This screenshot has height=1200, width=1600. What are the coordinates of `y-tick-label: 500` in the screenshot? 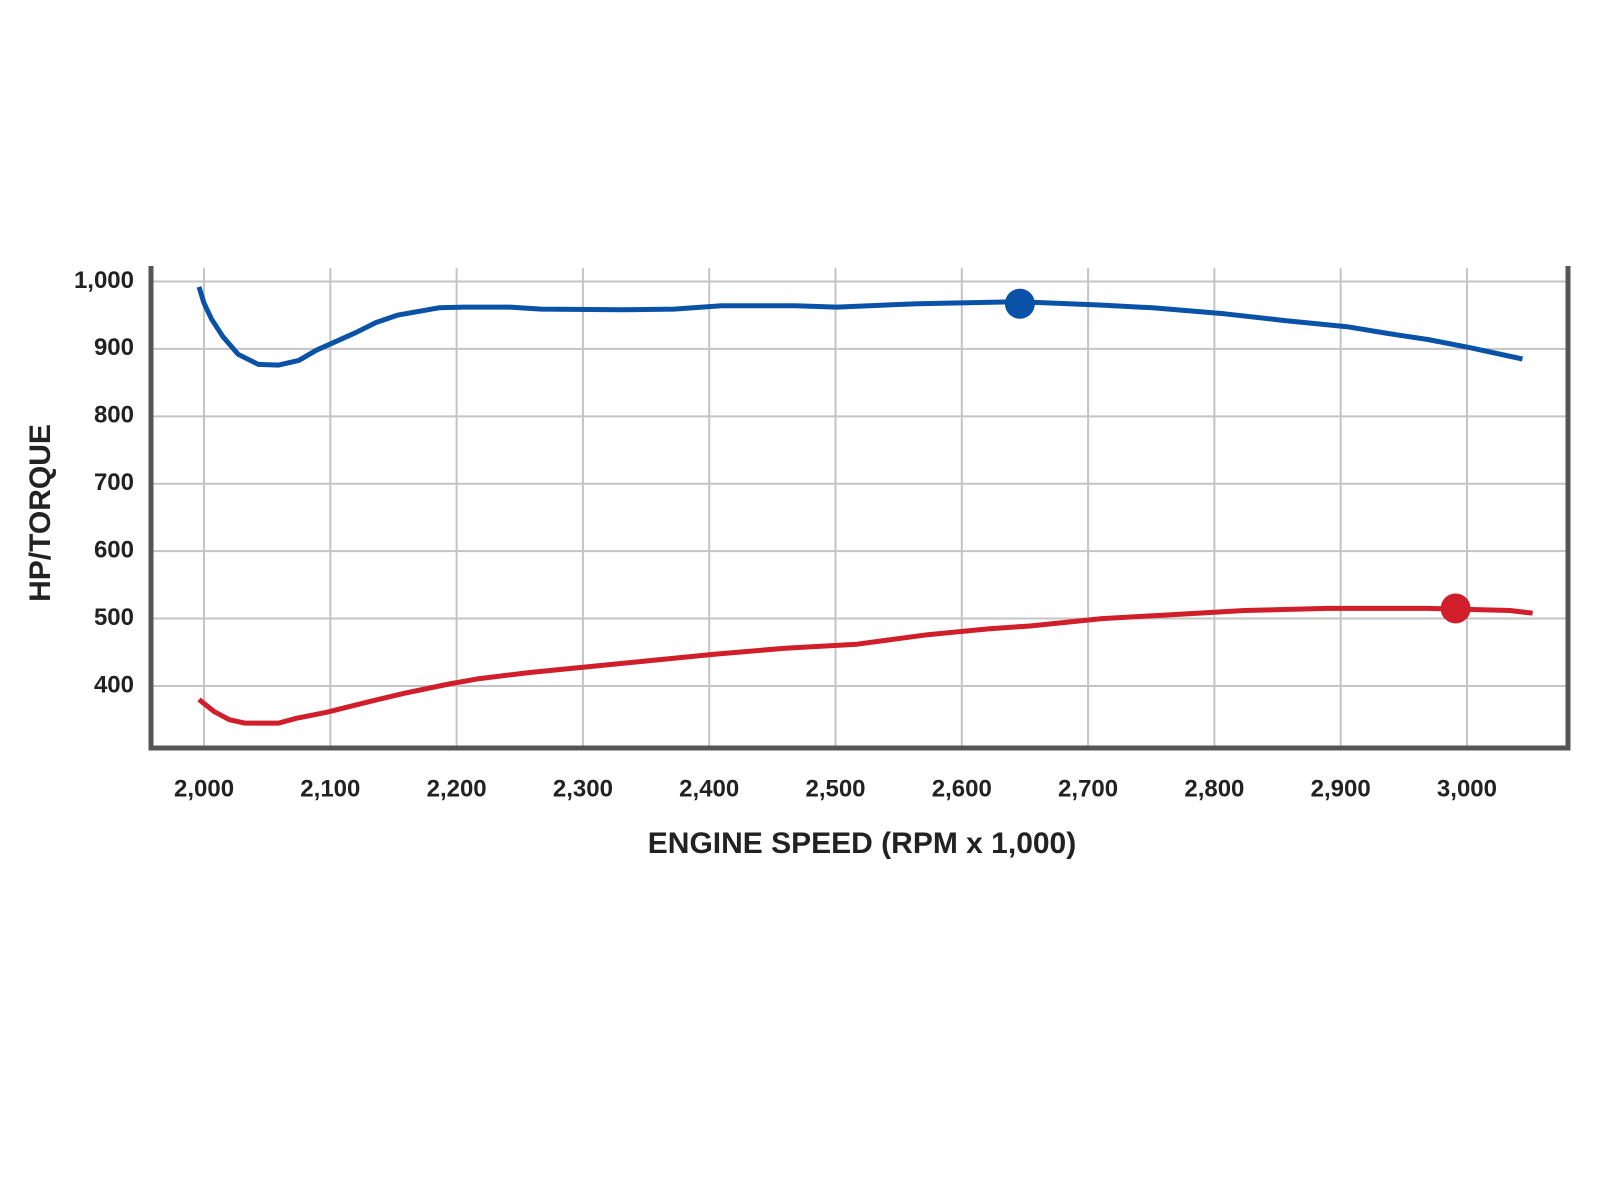 It's located at (114, 617).